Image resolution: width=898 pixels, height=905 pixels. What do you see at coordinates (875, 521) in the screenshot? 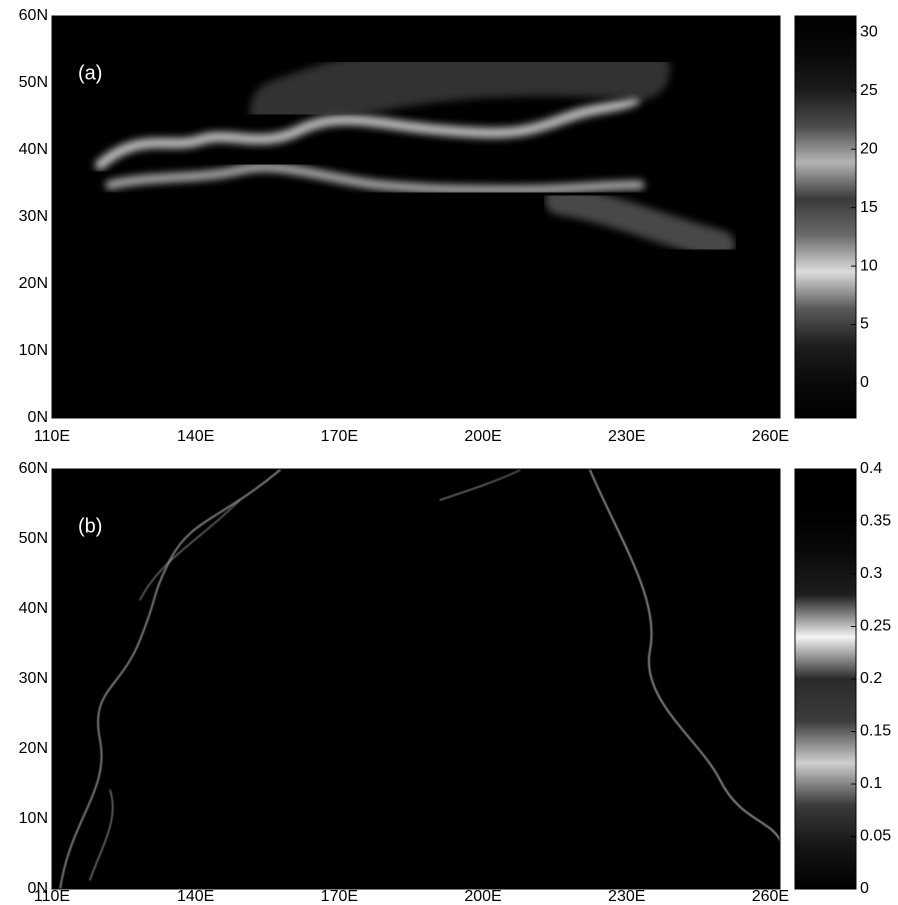
I see `colorbar-tick-label: 0.35` at bounding box center [875, 521].